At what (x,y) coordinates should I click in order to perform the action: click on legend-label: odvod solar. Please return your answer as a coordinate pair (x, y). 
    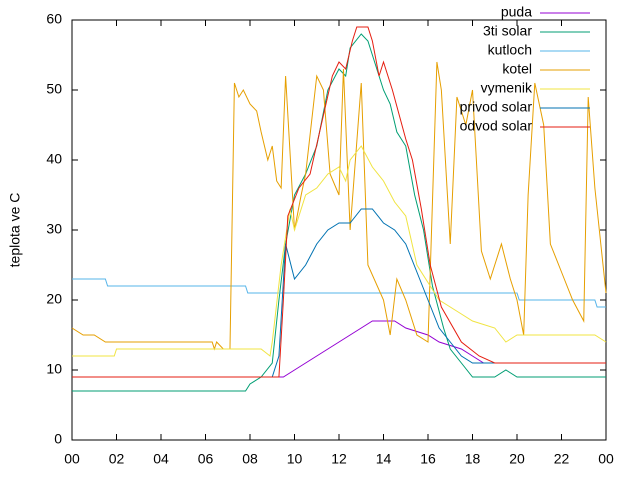
    Looking at the image, I should click on (496, 126).